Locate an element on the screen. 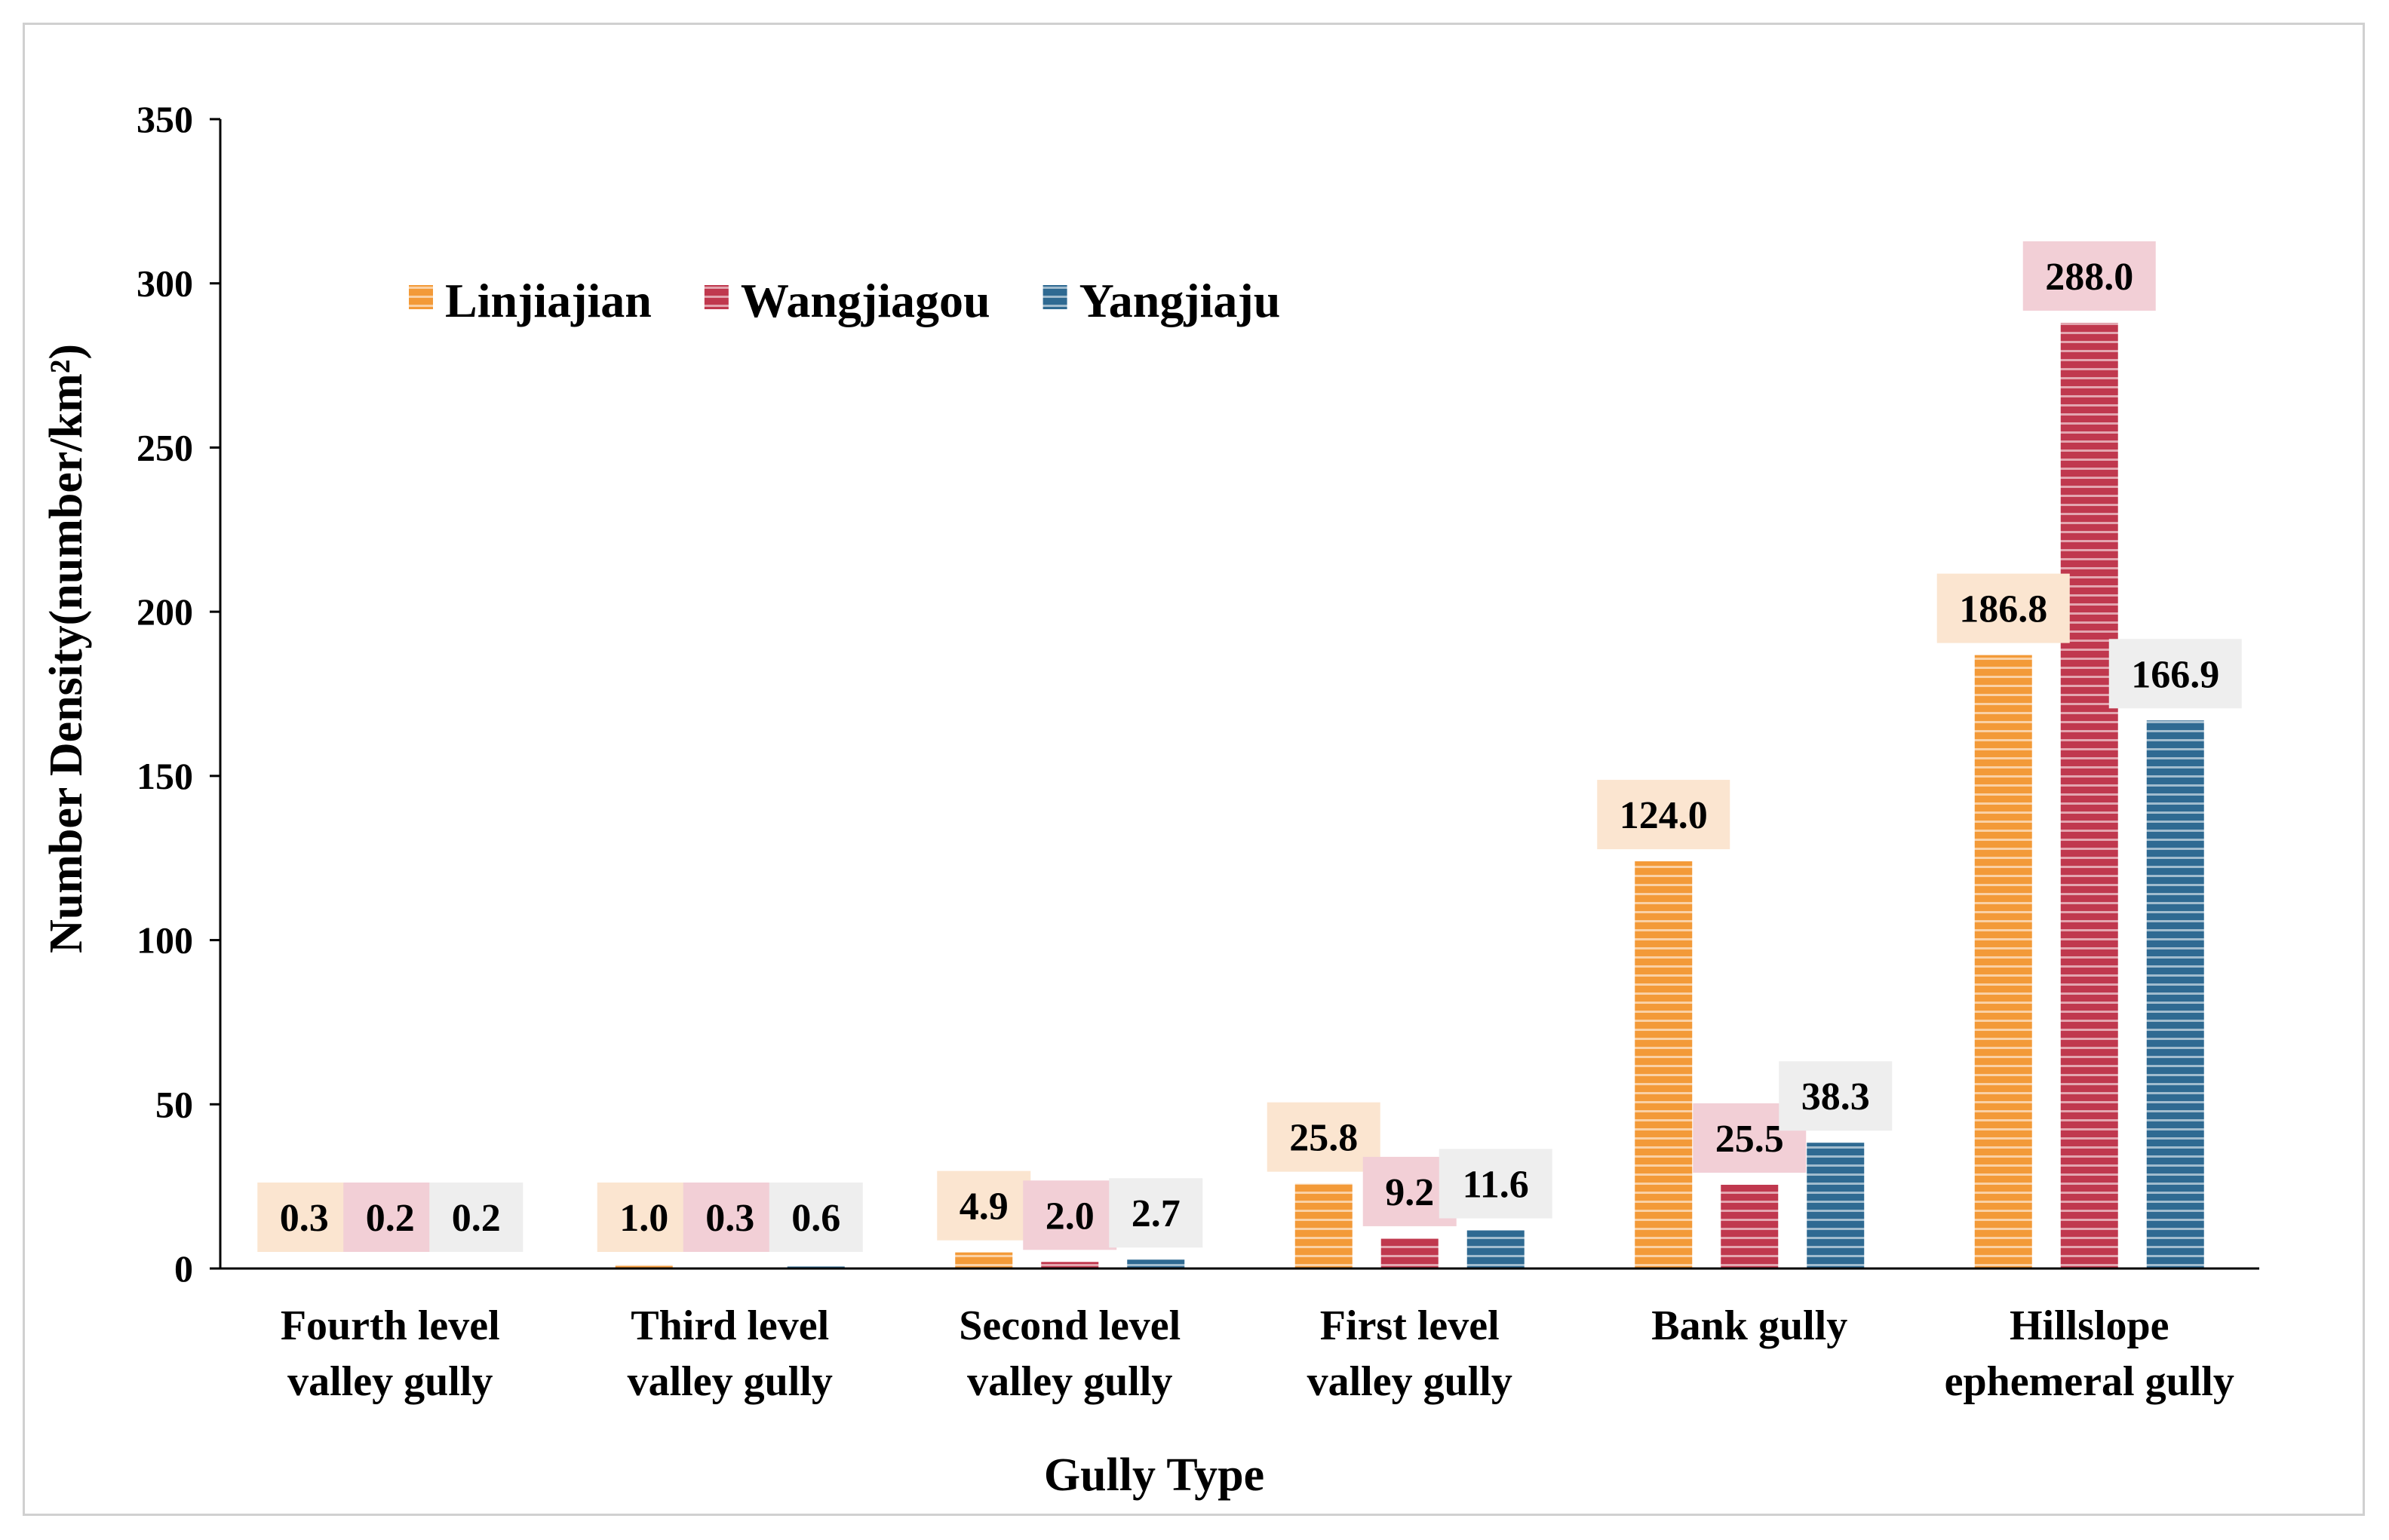 Image resolution: width=2389 pixels, height=1540 pixels. y-tick-label: 150 is located at coordinates (165, 776).